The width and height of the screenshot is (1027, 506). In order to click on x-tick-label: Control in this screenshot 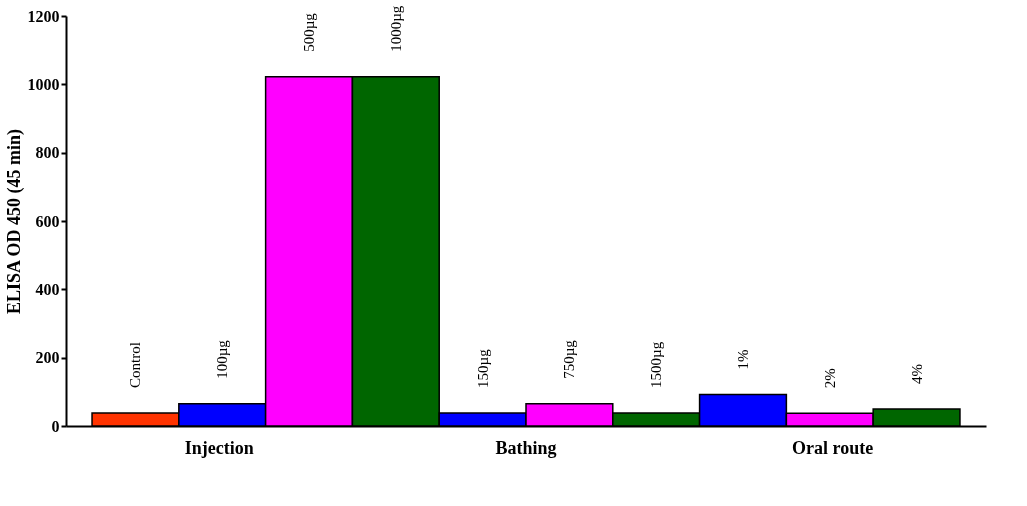, I will do `click(135, 365)`.